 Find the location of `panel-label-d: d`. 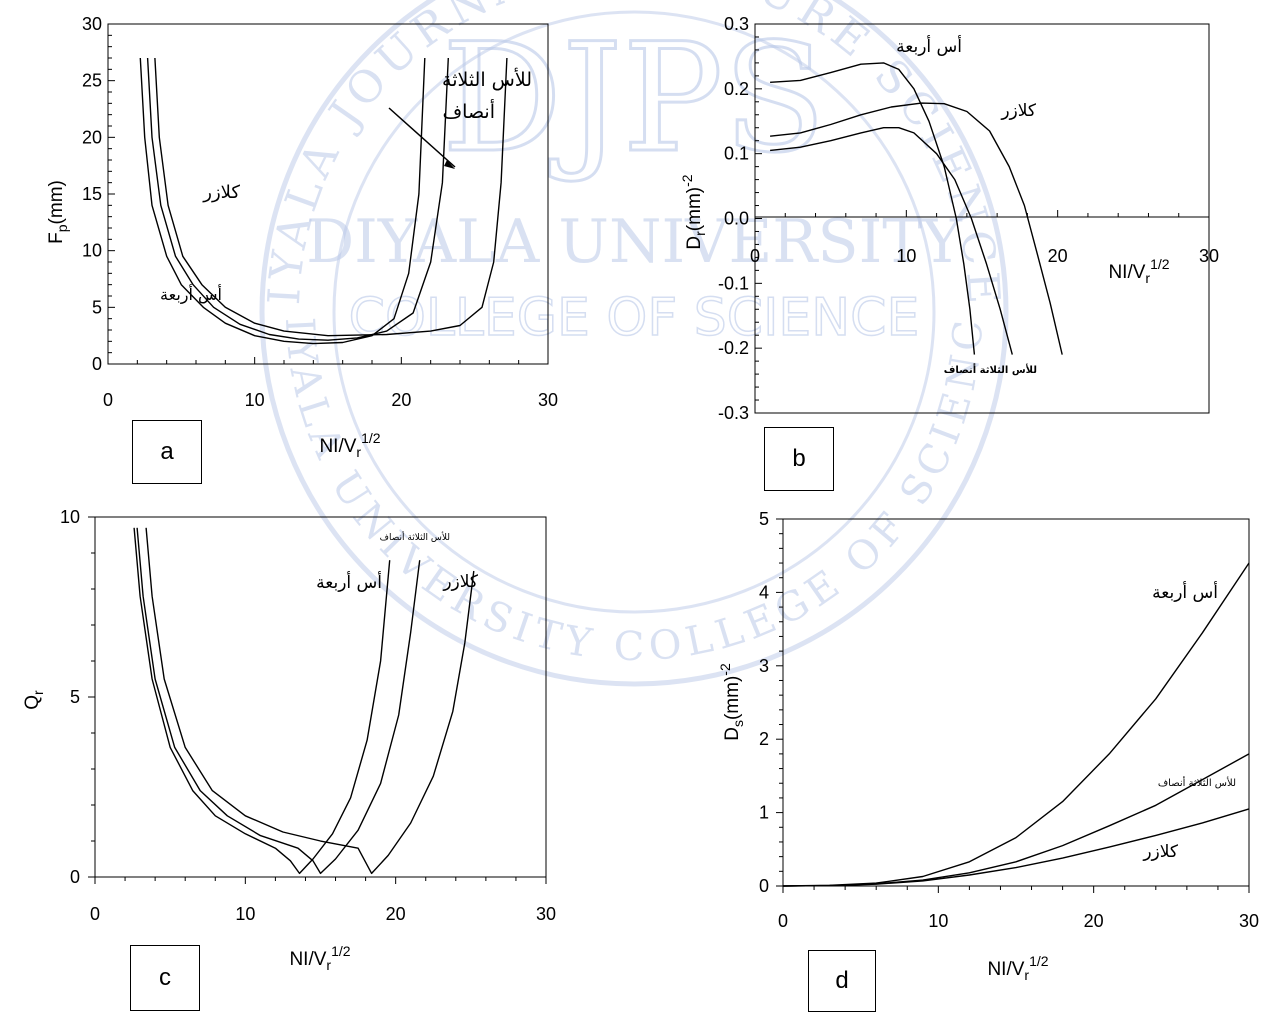

panel-label-d: d is located at coordinates (842, 981).